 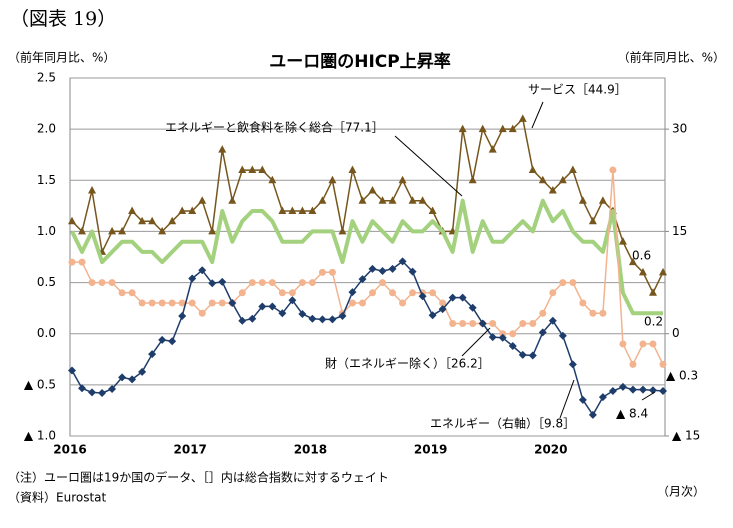 I want to click on series-label: エネルギー（右軸）［9.8］, so click(x=502, y=423).